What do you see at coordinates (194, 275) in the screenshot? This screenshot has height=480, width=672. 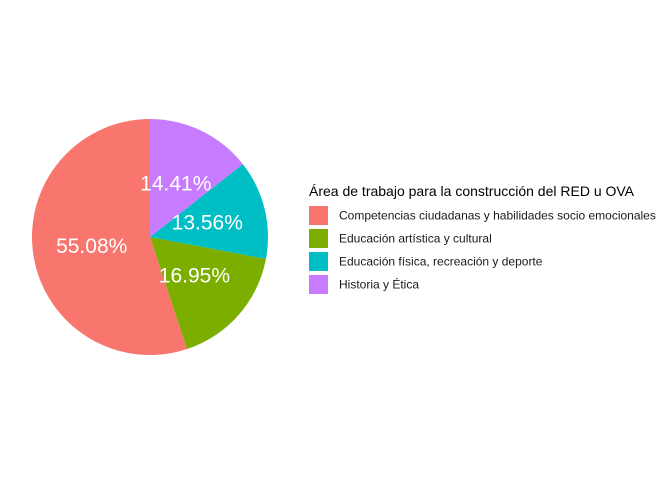 I see `pie-slice-label: 16.95%` at bounding box center [194, 275].